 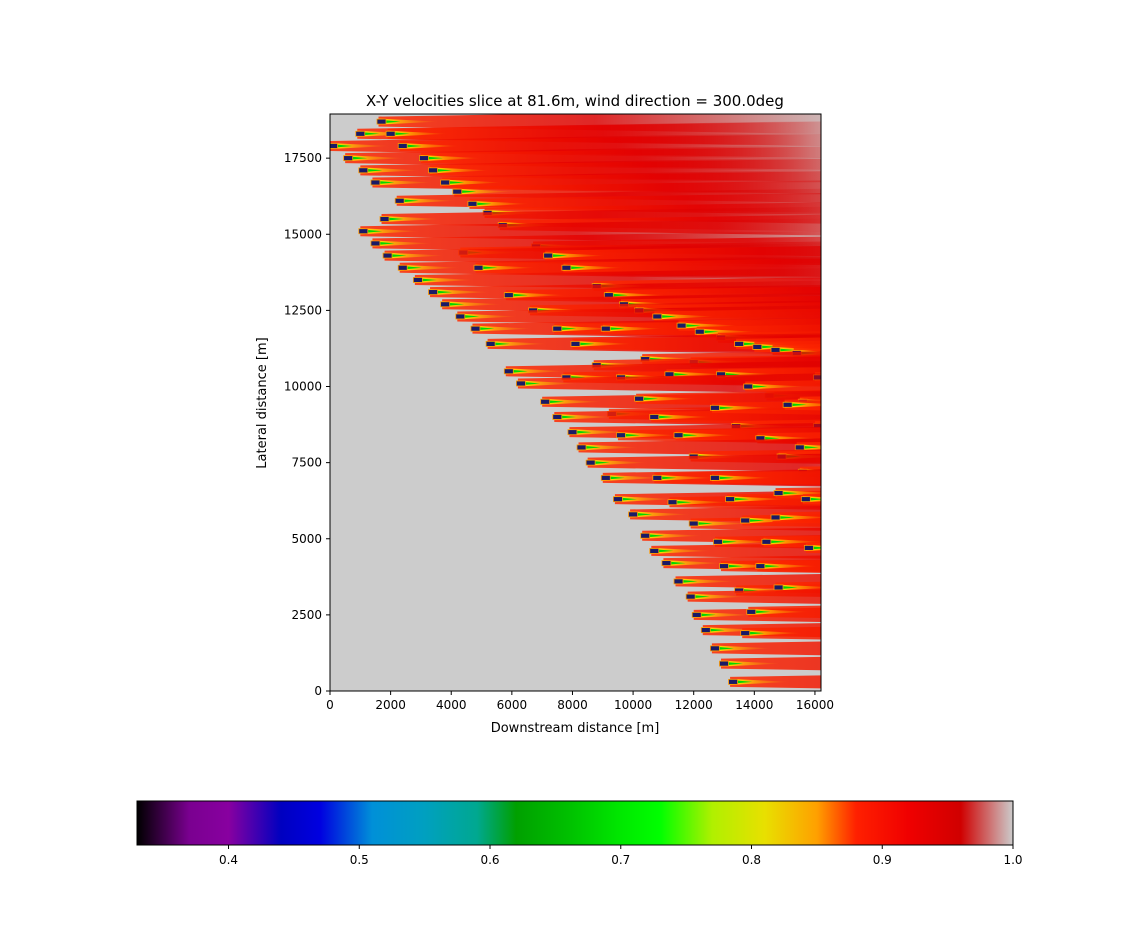 I want to click on y-tick-label: 5000, so click(x=306, y=539).